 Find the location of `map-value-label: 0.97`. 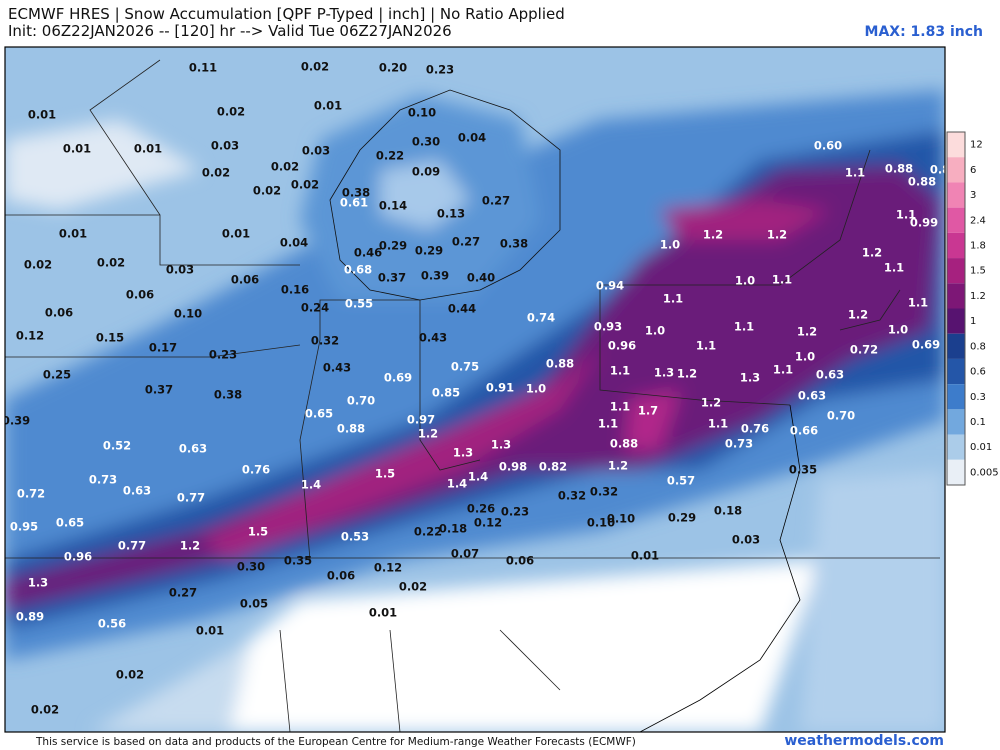

map-value-label: 0.97 is located at coordinates (421, 420).